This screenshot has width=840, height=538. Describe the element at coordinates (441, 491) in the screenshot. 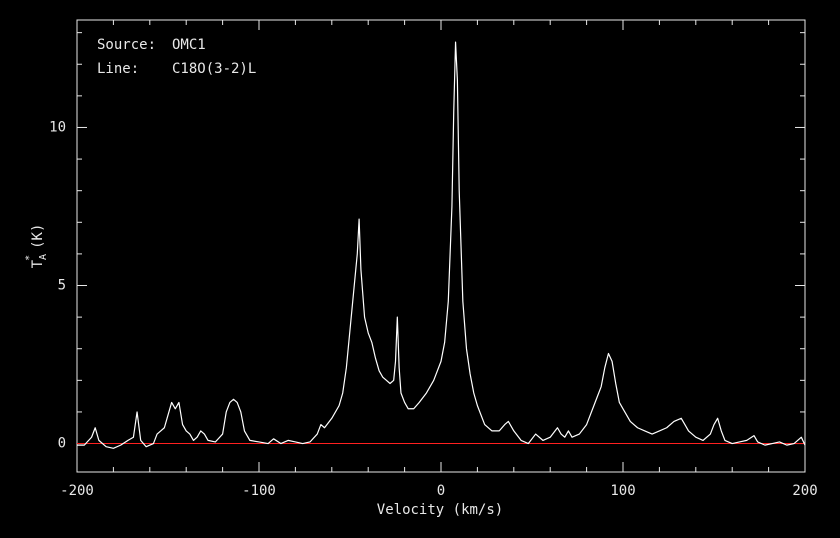

I see `x-tick-label: 0` at that location.